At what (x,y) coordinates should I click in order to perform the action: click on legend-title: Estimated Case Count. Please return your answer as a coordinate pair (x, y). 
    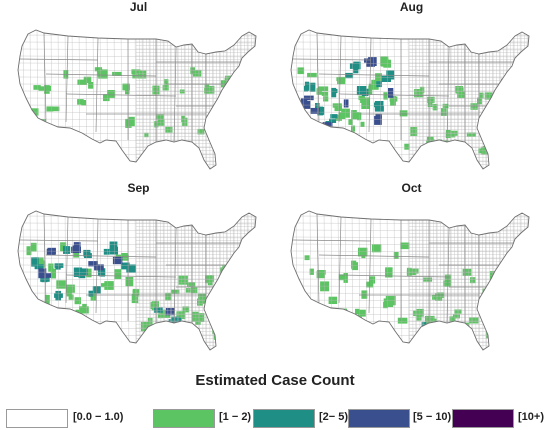
    Looking at the image, I should click on (275, 380).